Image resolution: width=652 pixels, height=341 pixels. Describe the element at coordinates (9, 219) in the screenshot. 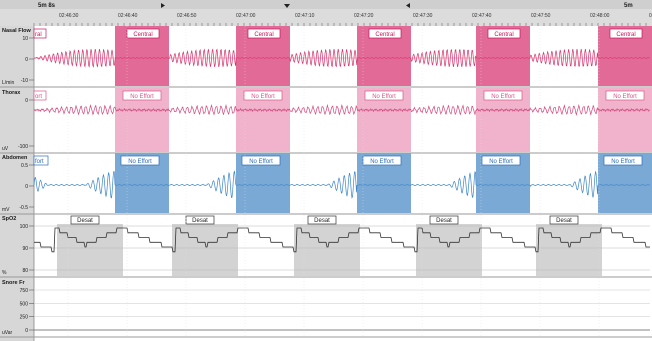

I see `channel-name: SpO2` at that location.